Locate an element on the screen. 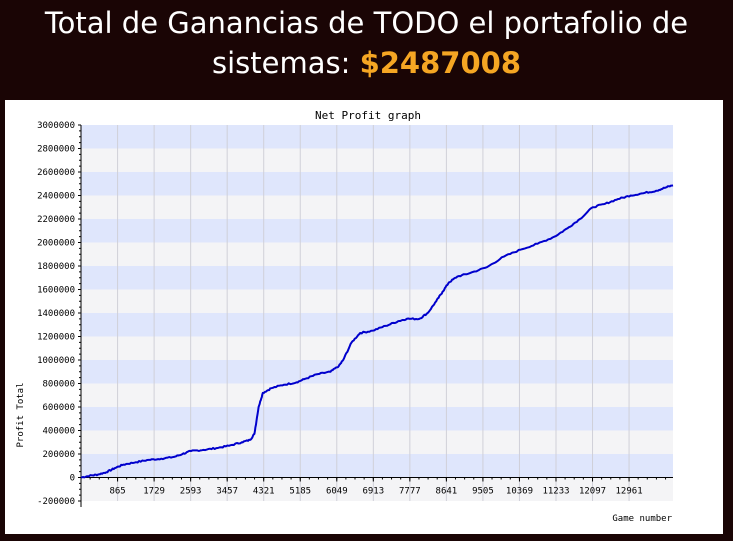 The image size is (733, 541). y-tick-label: 1000000 is located at coordinates (56, 361).